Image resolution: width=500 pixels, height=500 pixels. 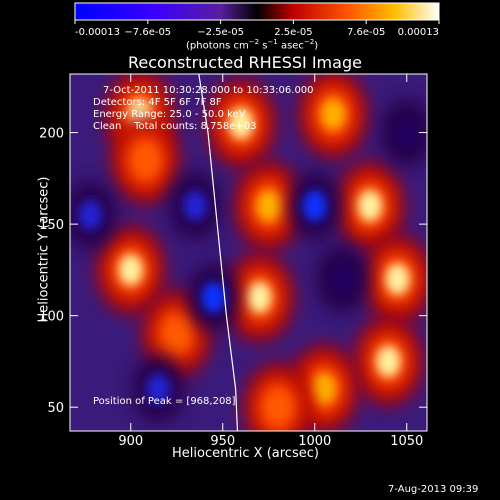 I want to click on y-tick-label: 150, so click(x=51, y=225).